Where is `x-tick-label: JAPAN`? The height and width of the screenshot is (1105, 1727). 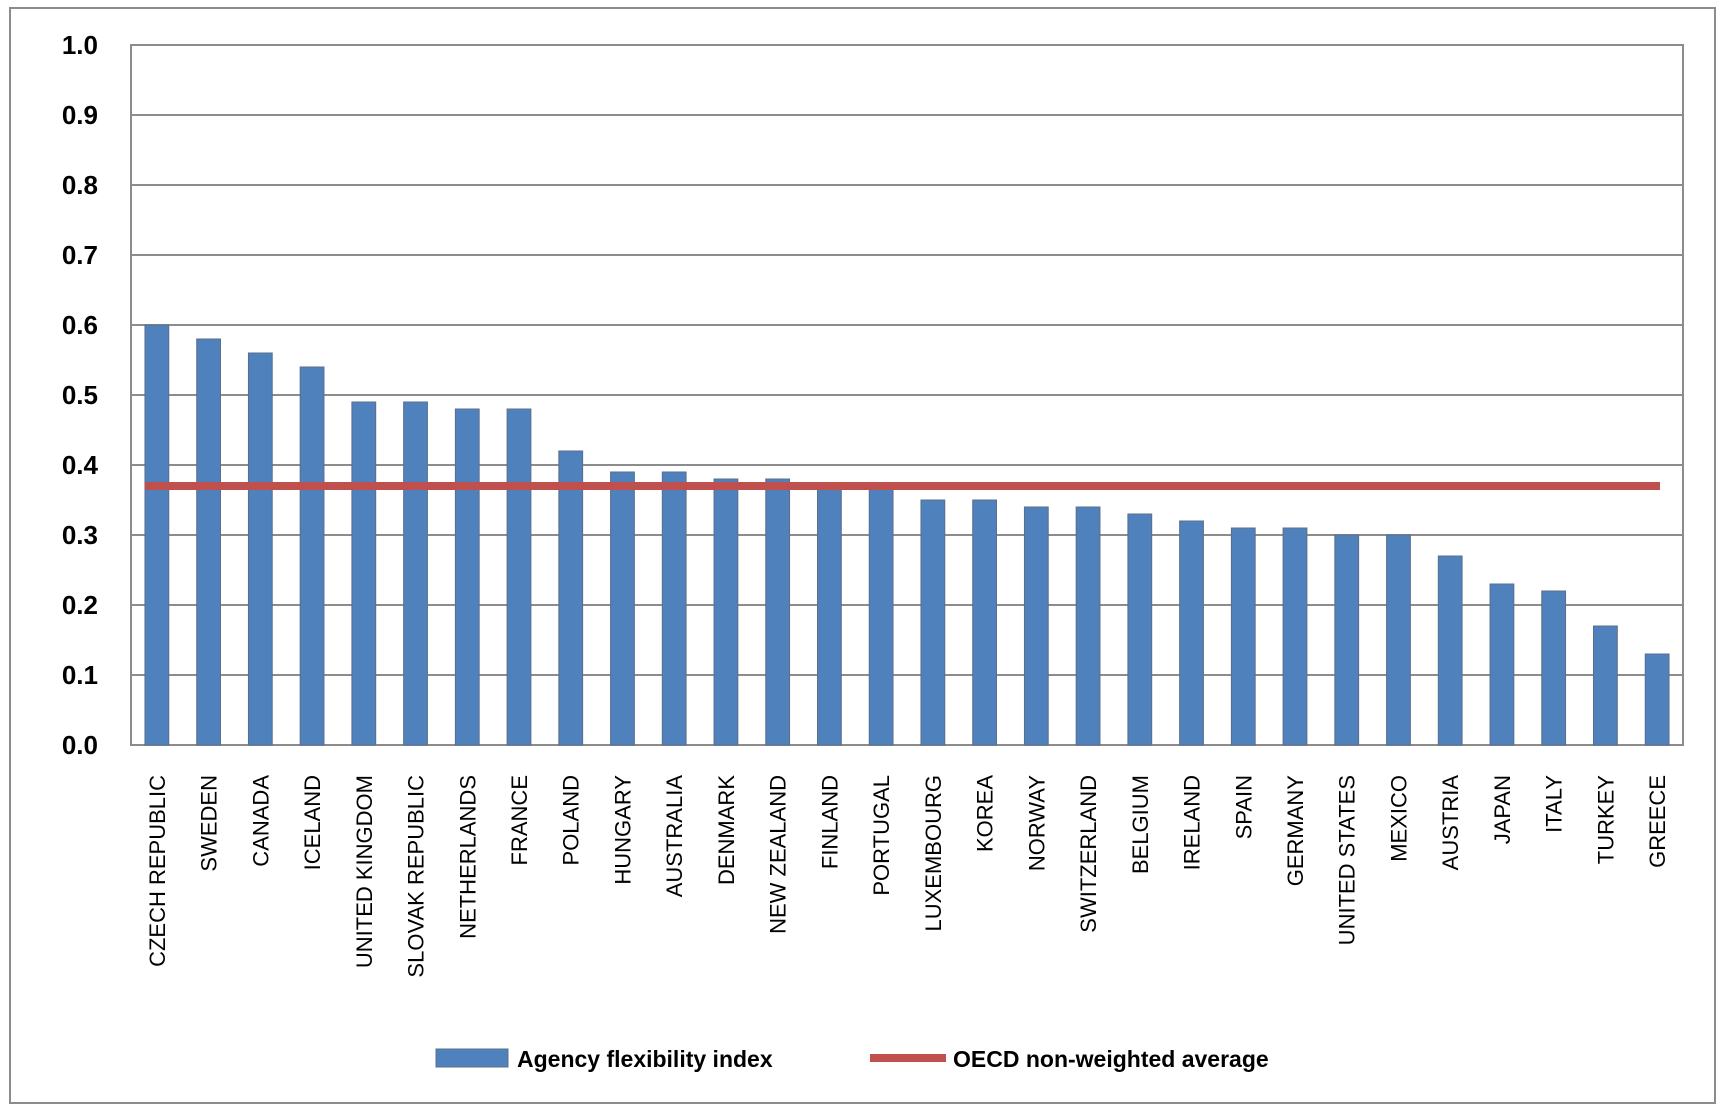 x-tick-label: JAPAN is located at coordinates (1502, 809).